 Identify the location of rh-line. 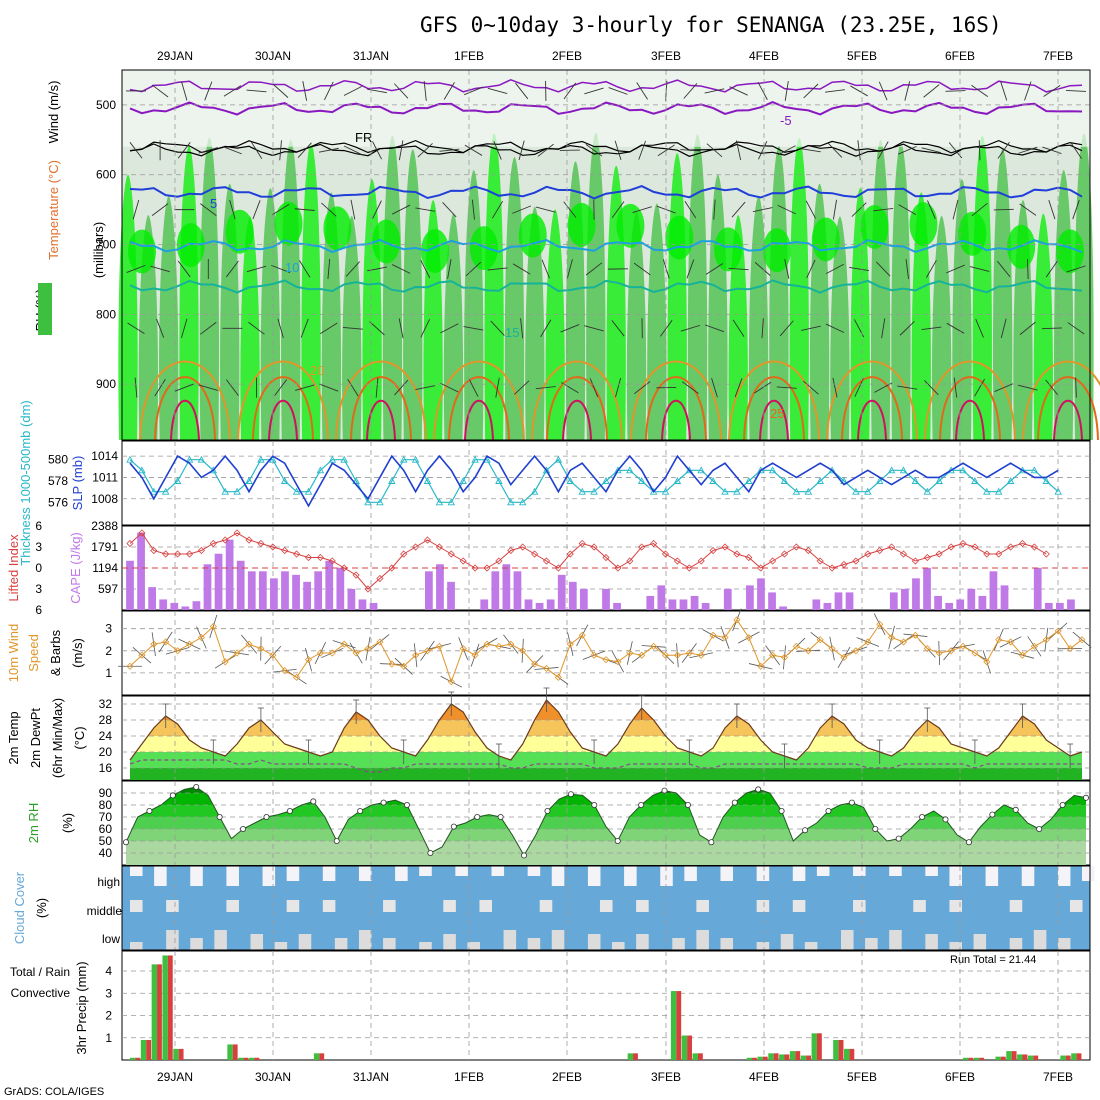
(606, 821).